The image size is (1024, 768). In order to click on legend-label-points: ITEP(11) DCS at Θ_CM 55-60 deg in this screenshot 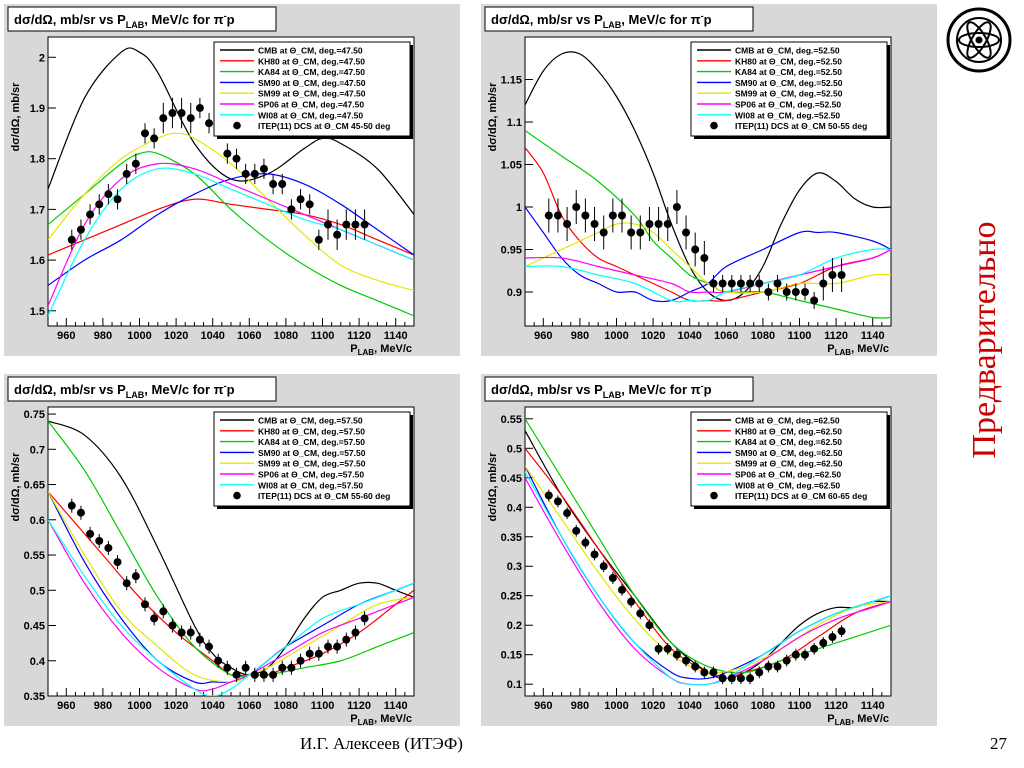, I will do `click(324, 496)`.